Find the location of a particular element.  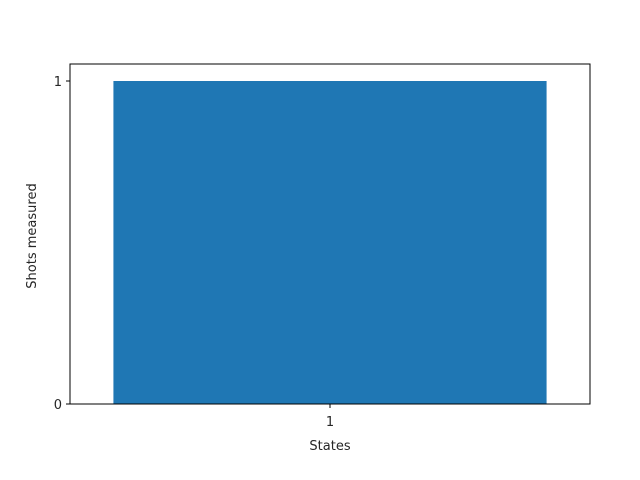

y-ticks: 01 is located at coordinates (62, 244).